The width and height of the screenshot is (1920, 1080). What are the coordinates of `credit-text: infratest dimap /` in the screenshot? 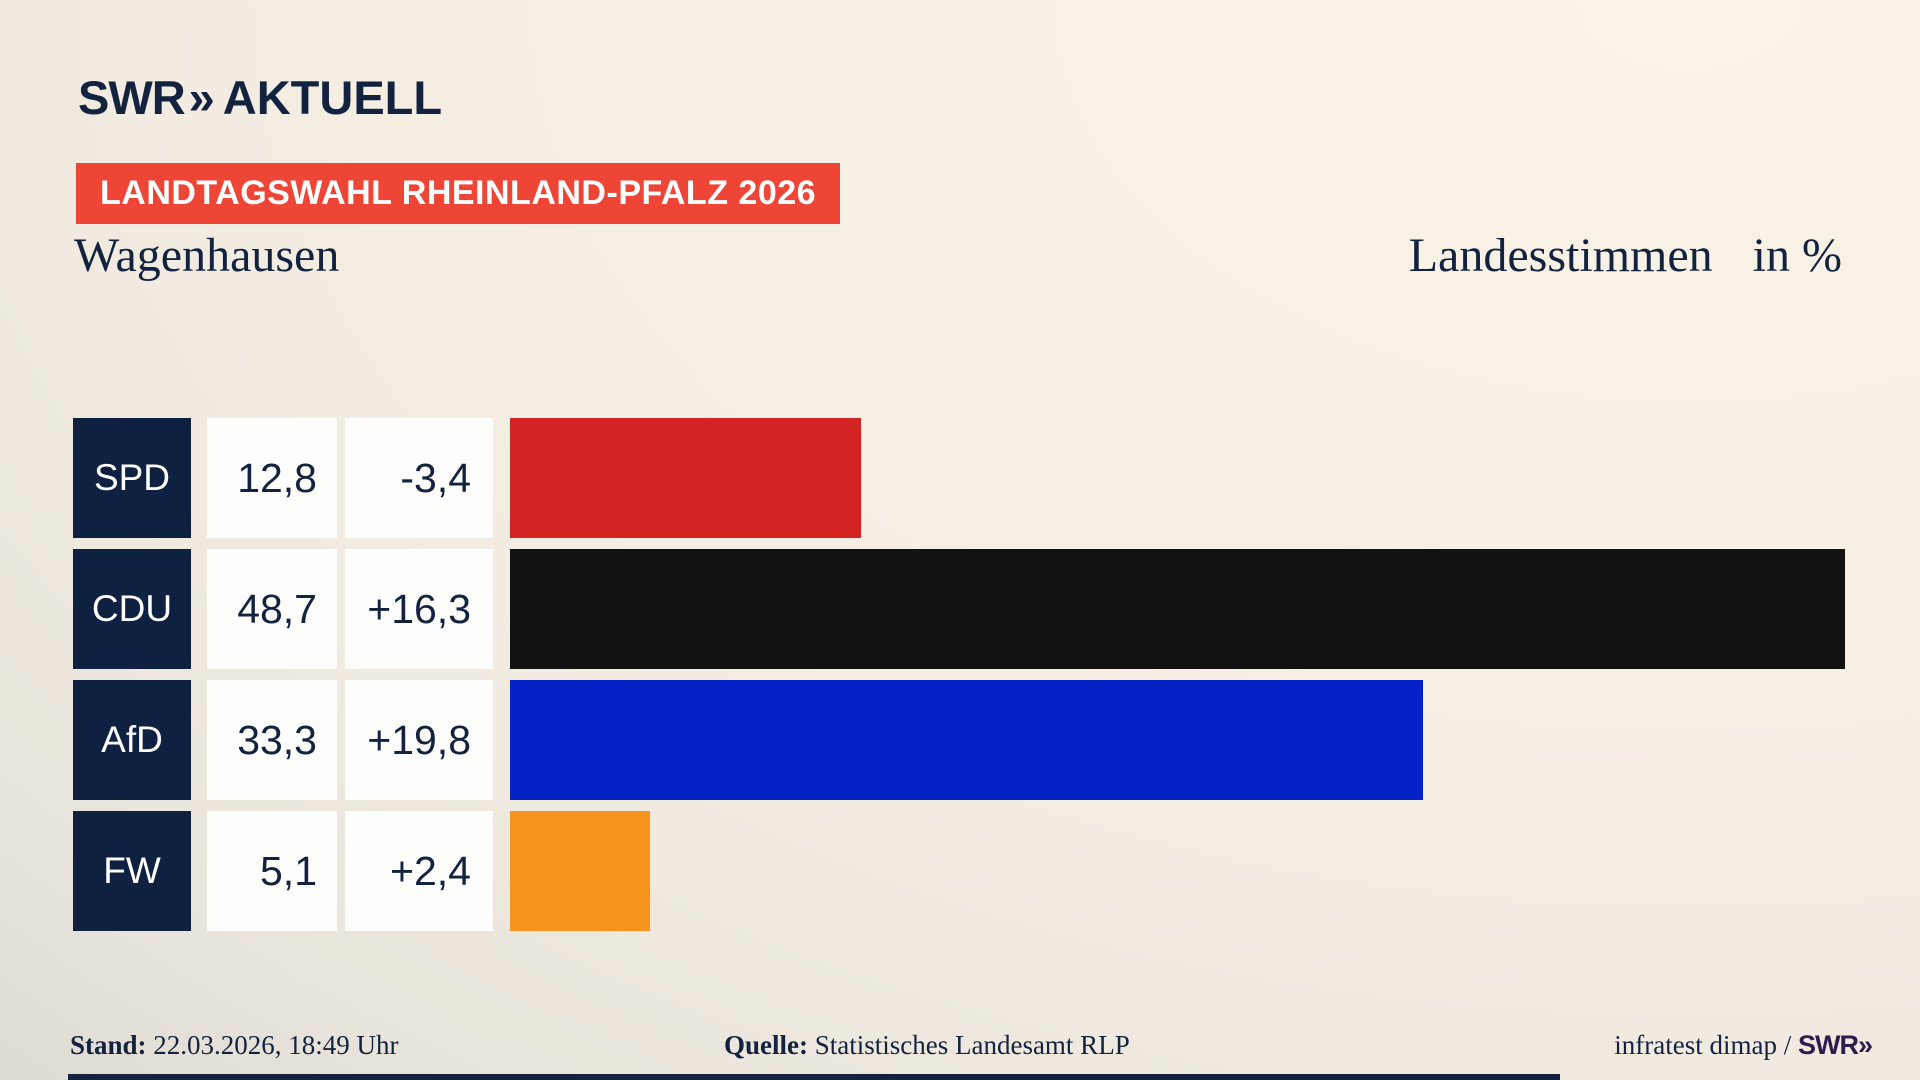 It's located at (1706, 1045).